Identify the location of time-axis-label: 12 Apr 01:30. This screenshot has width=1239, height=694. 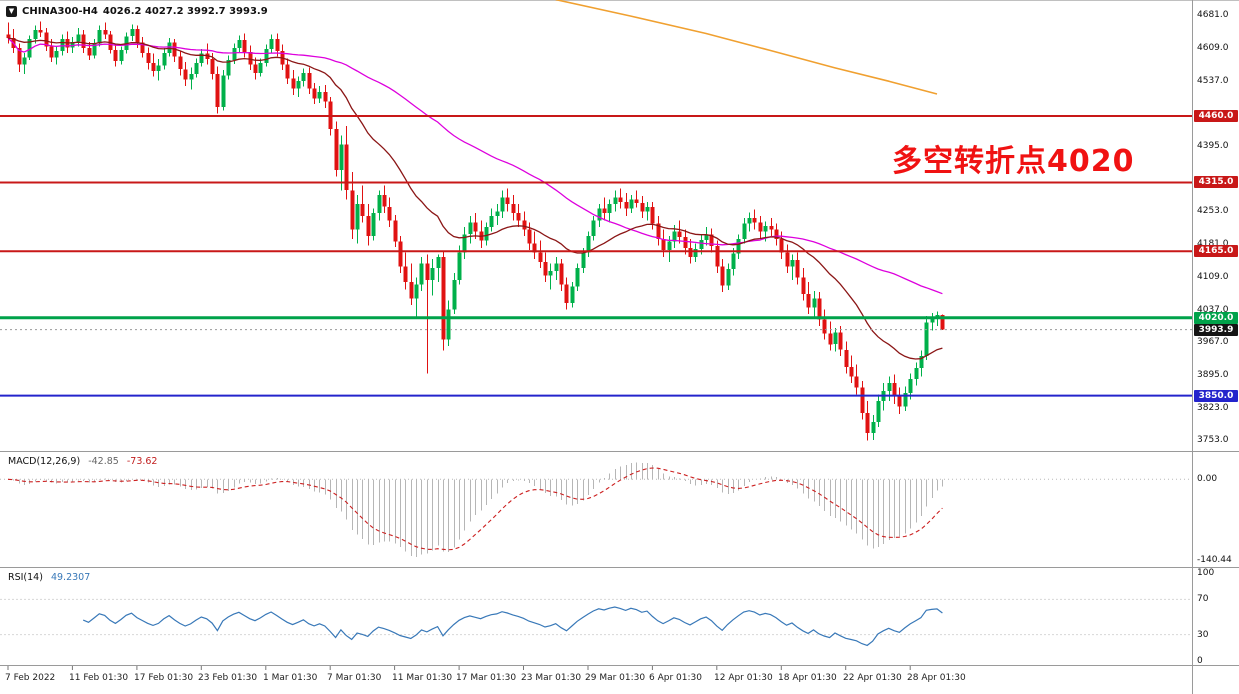
(743, 678).